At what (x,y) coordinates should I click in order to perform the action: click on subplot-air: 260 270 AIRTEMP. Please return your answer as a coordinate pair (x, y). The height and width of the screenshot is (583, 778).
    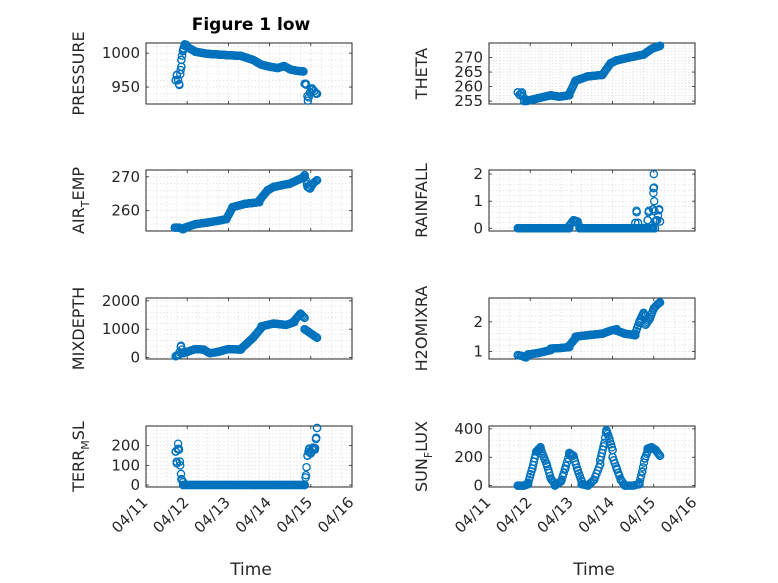
    Looking at the image, I should click on (211, 200).